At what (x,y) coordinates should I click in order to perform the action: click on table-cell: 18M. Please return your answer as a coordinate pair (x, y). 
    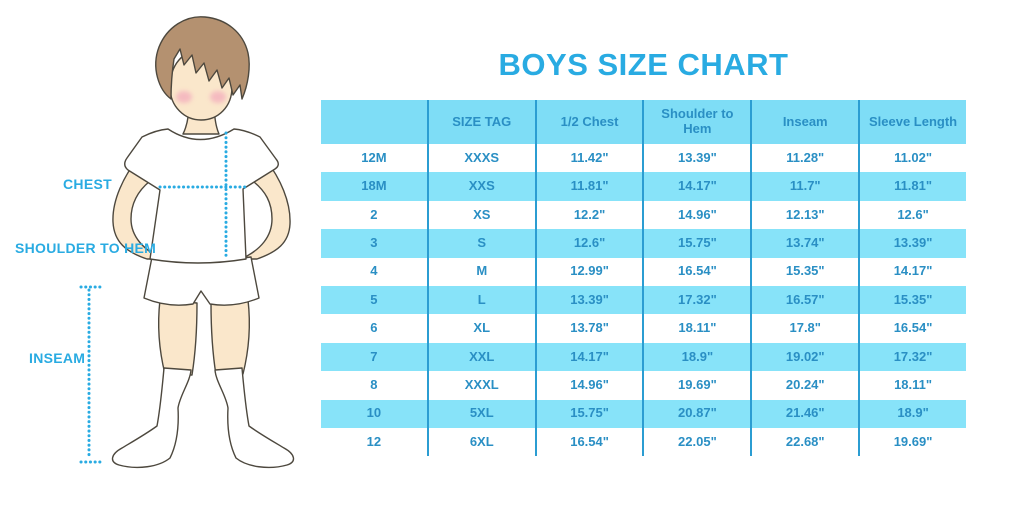
    Looking at the image, I should click on (375, 186).